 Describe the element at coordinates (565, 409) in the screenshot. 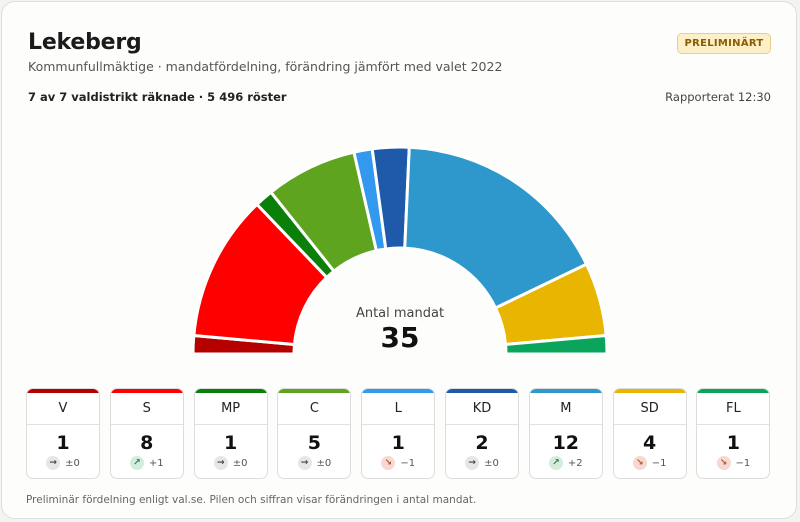

I see `party-abbreviation: M` at that location.